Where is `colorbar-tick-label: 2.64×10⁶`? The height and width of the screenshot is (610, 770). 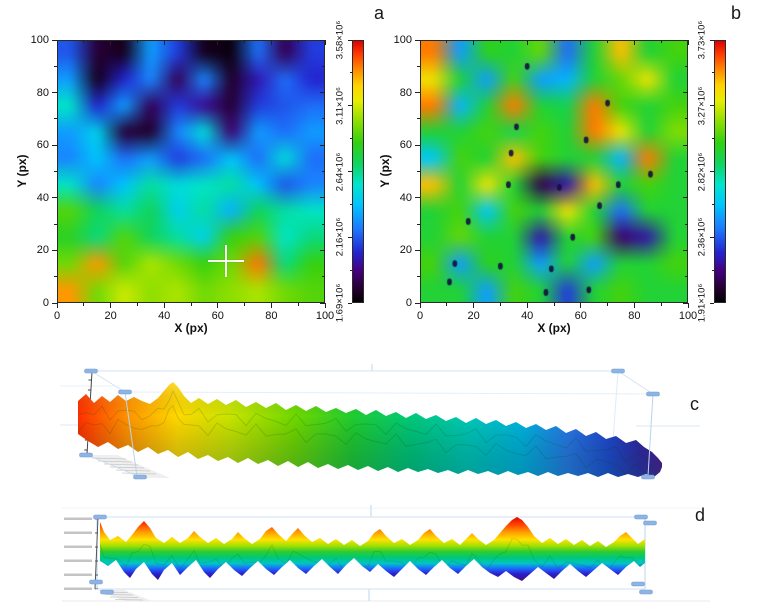
colorbar-tick-label: 2.64×10⁶ is located at coordinates (340, 171).